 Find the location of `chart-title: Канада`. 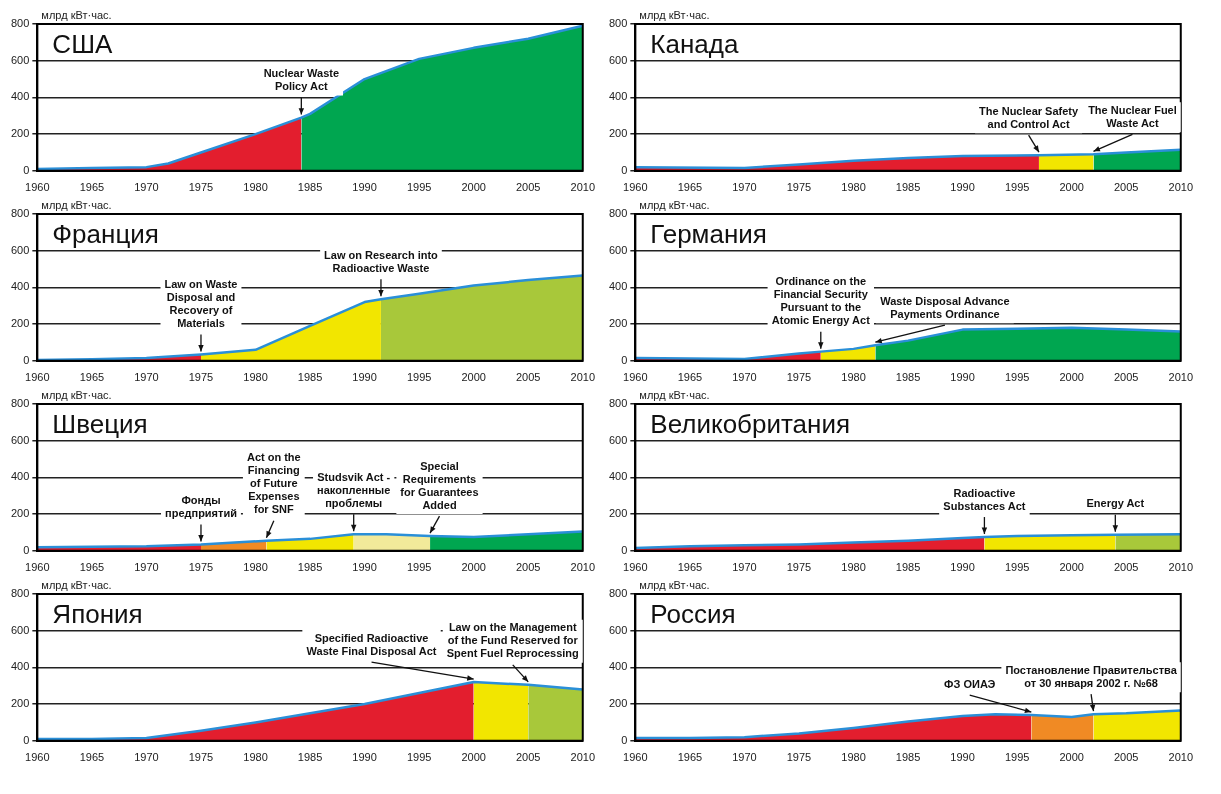

chart-title: Канада is located at coordinates (694, 44).